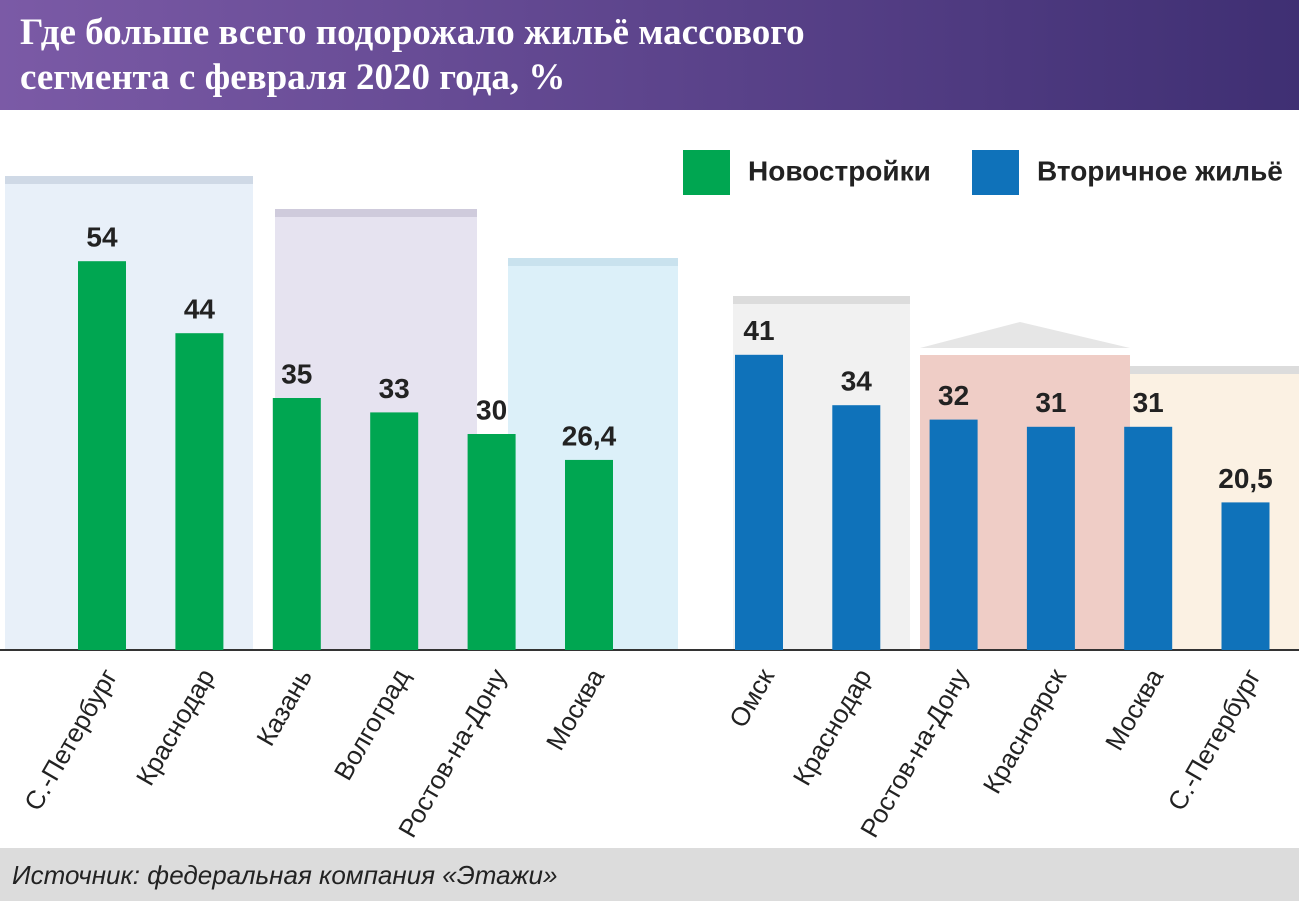  I want to click on data-label: 35, so click(296, 373).